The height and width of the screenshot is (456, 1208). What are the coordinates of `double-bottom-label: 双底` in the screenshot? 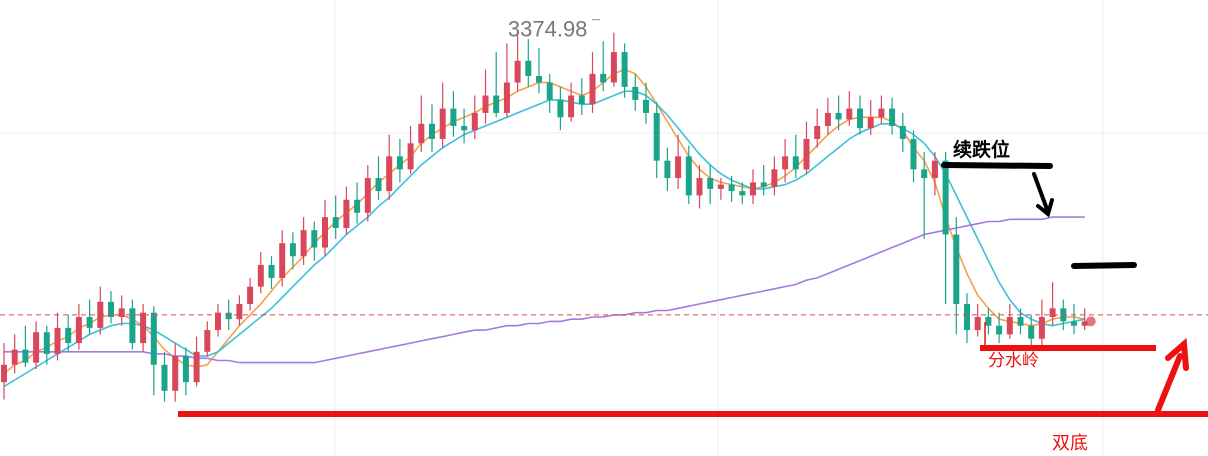 It's located at (1070, 443).